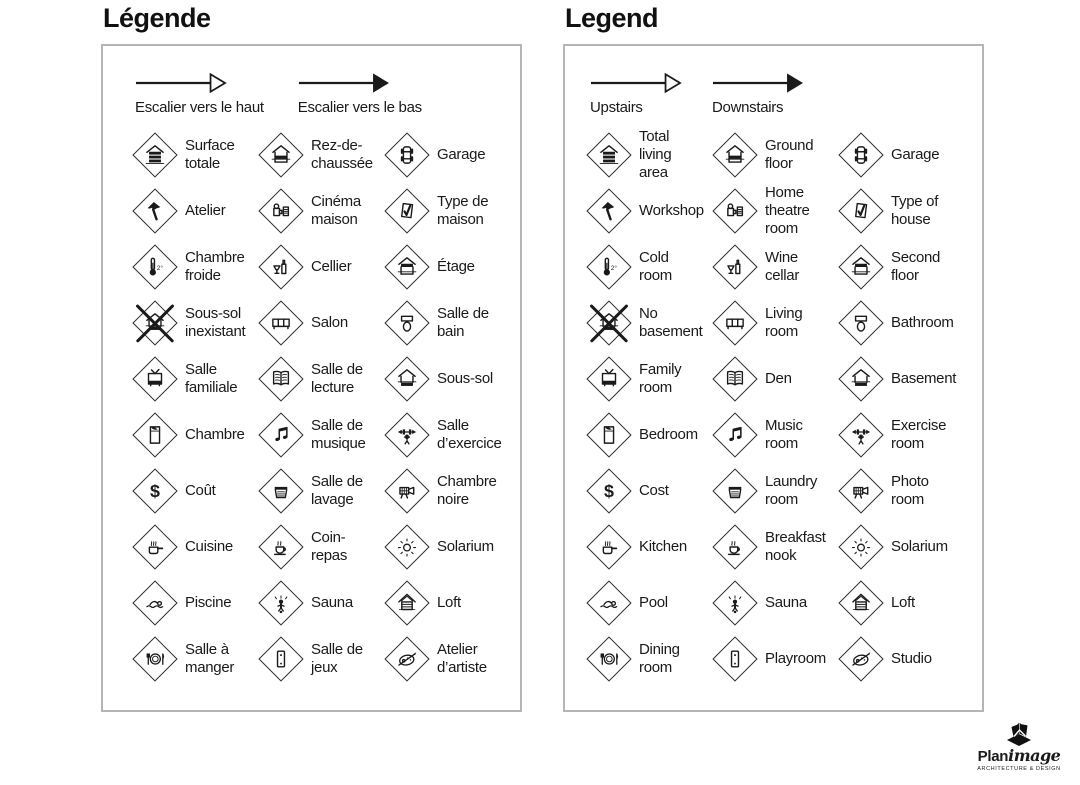 The height and width of the screenshot is (785, 1080). What do you see at coordinates (775, 435) in the screenshot?
I see `legend-item: Music room` at bounding box center [775, 435].